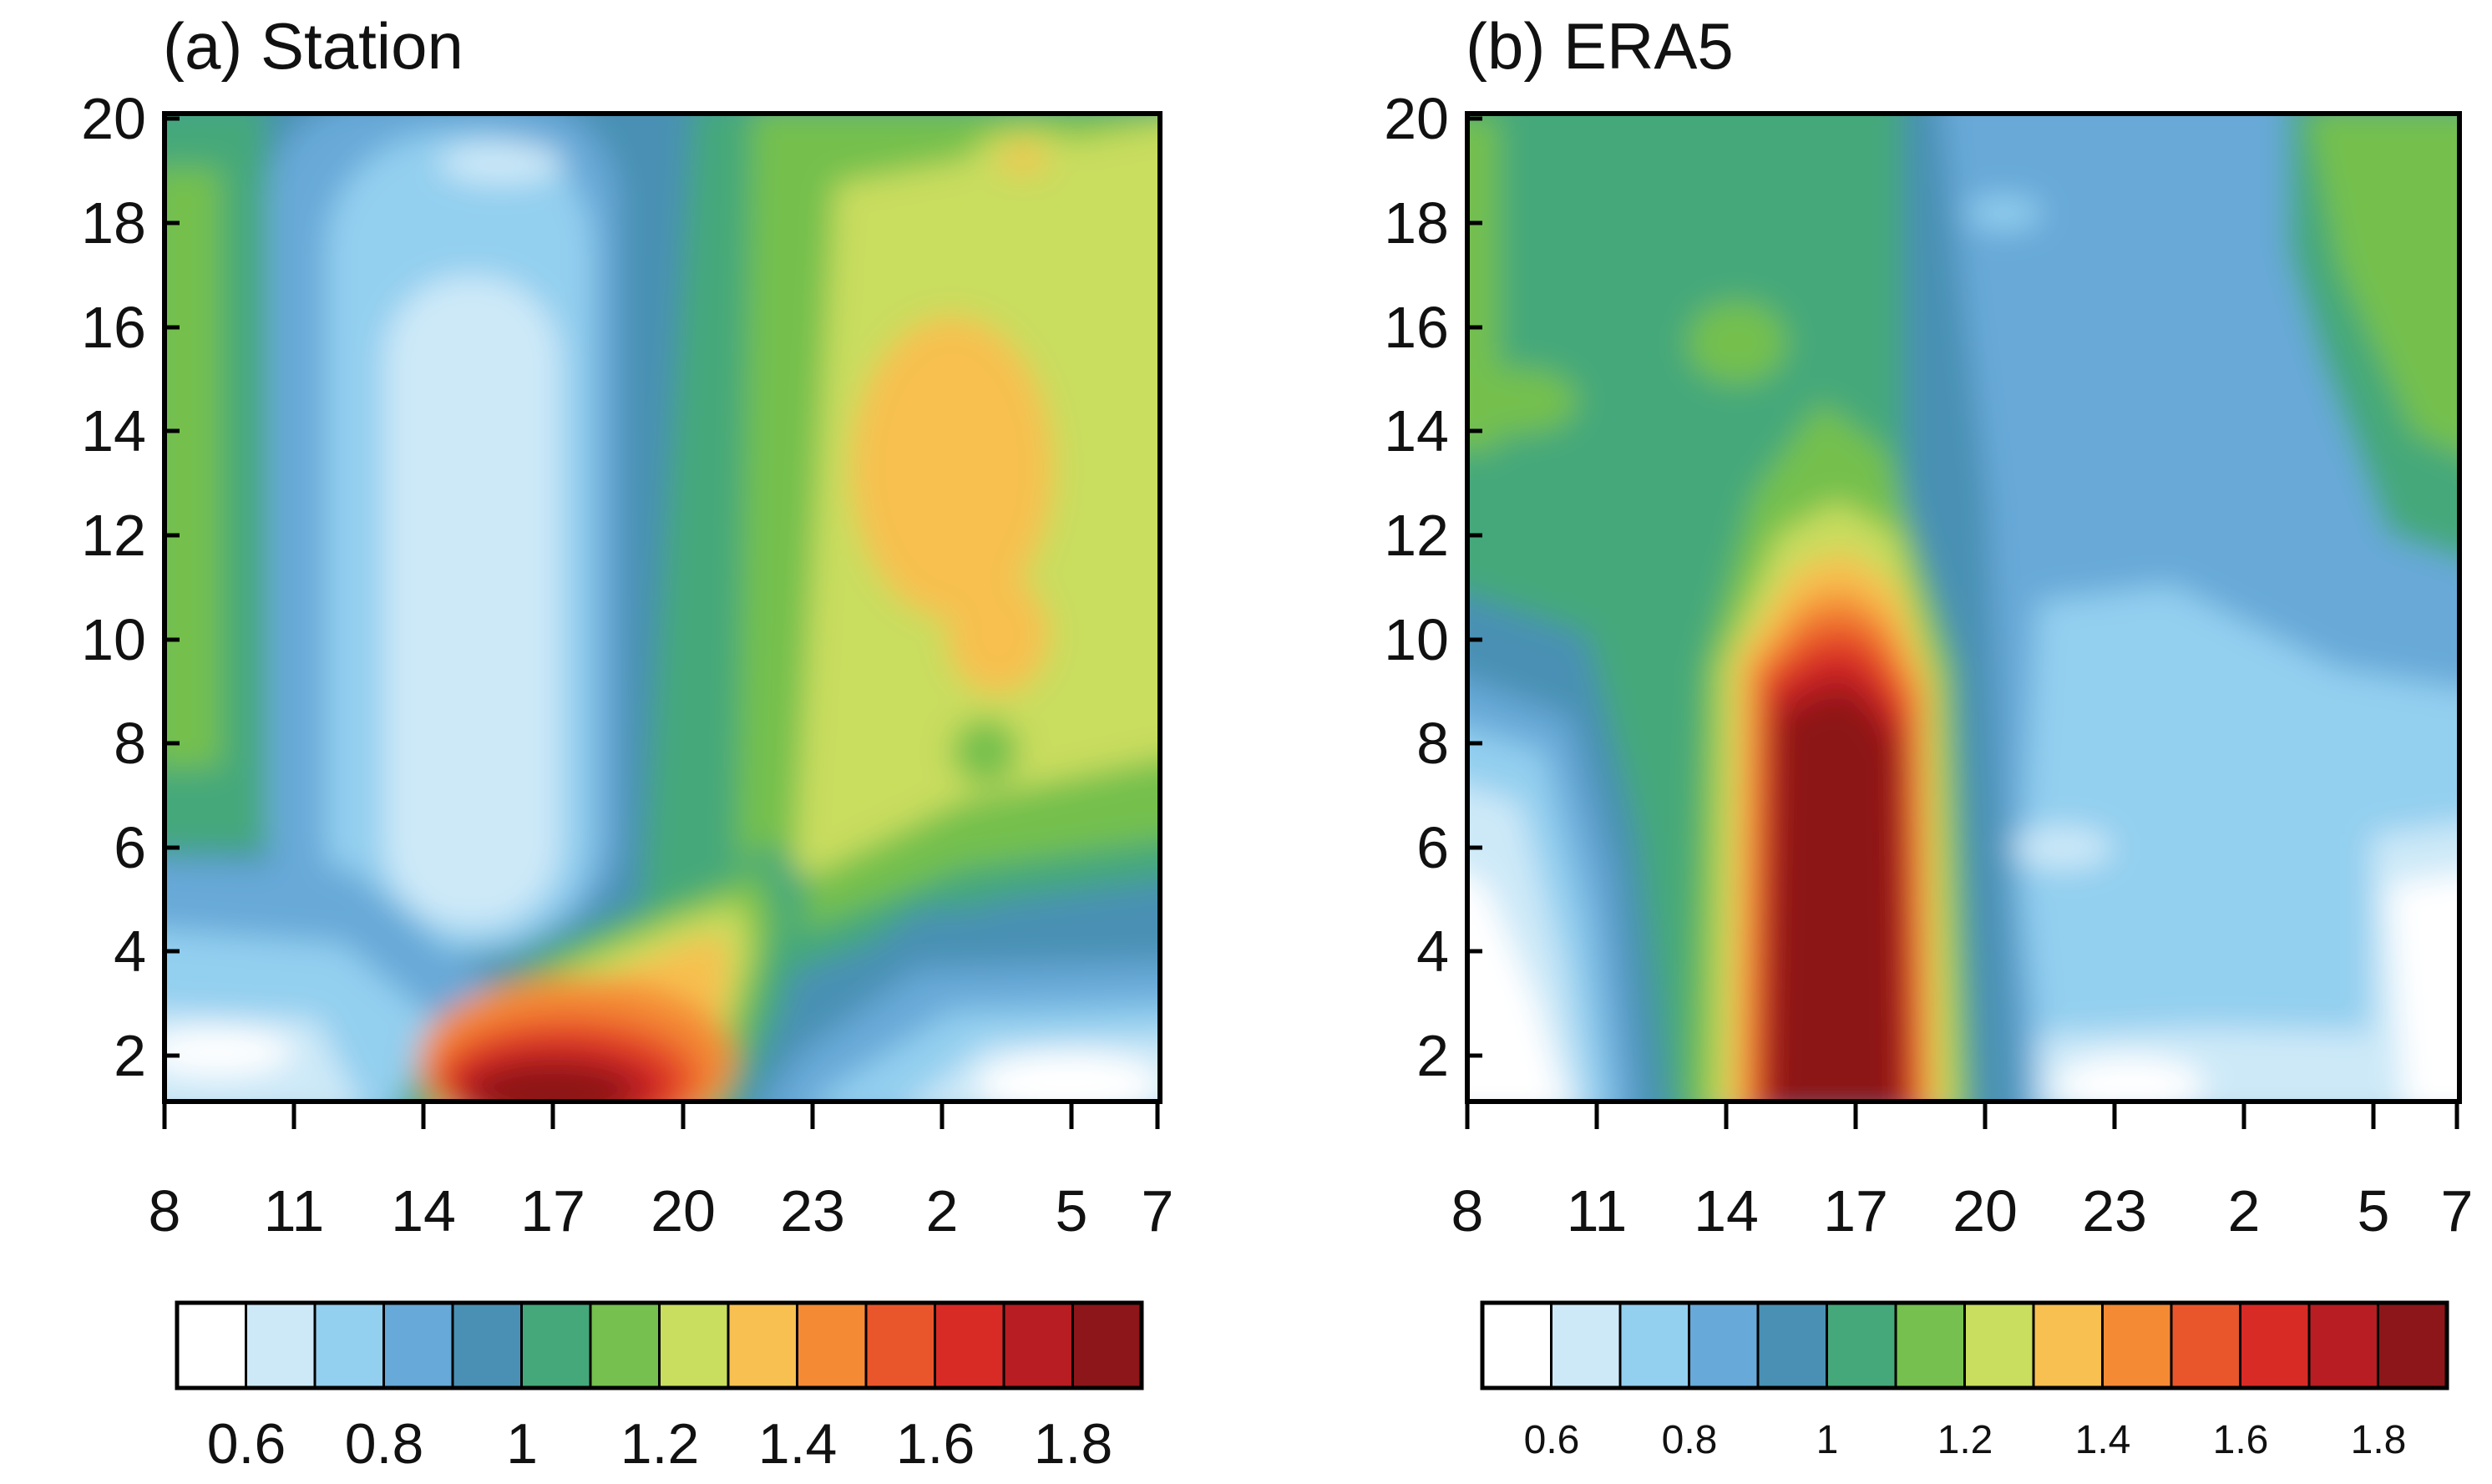 The height and width of the screenshot is (1484, 2492). I want to click on x-tick-label: 23, so click(2114, 1210).